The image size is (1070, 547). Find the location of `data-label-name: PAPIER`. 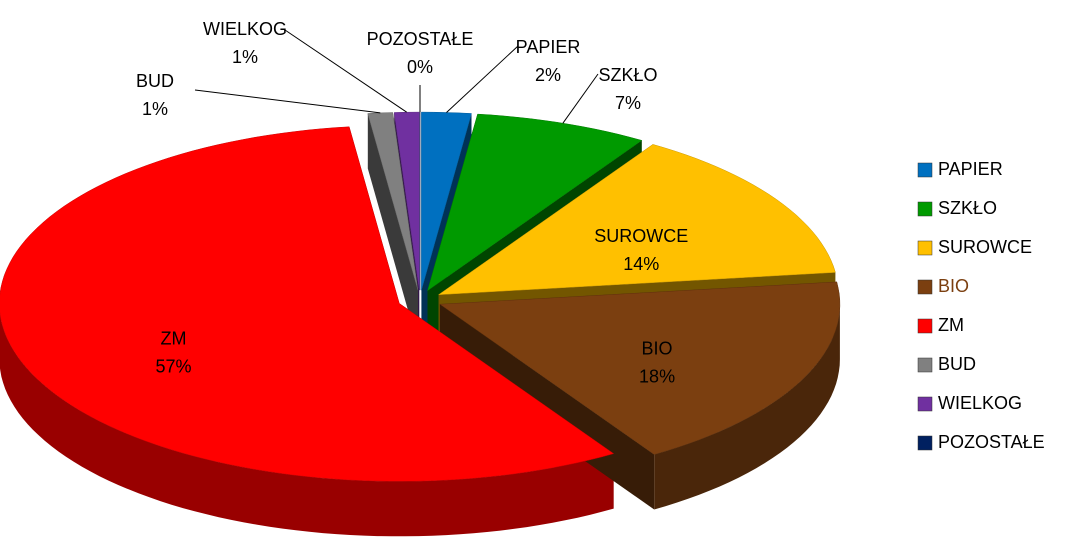

data-label-name: PAPIER is located at coordinates (548, 47).